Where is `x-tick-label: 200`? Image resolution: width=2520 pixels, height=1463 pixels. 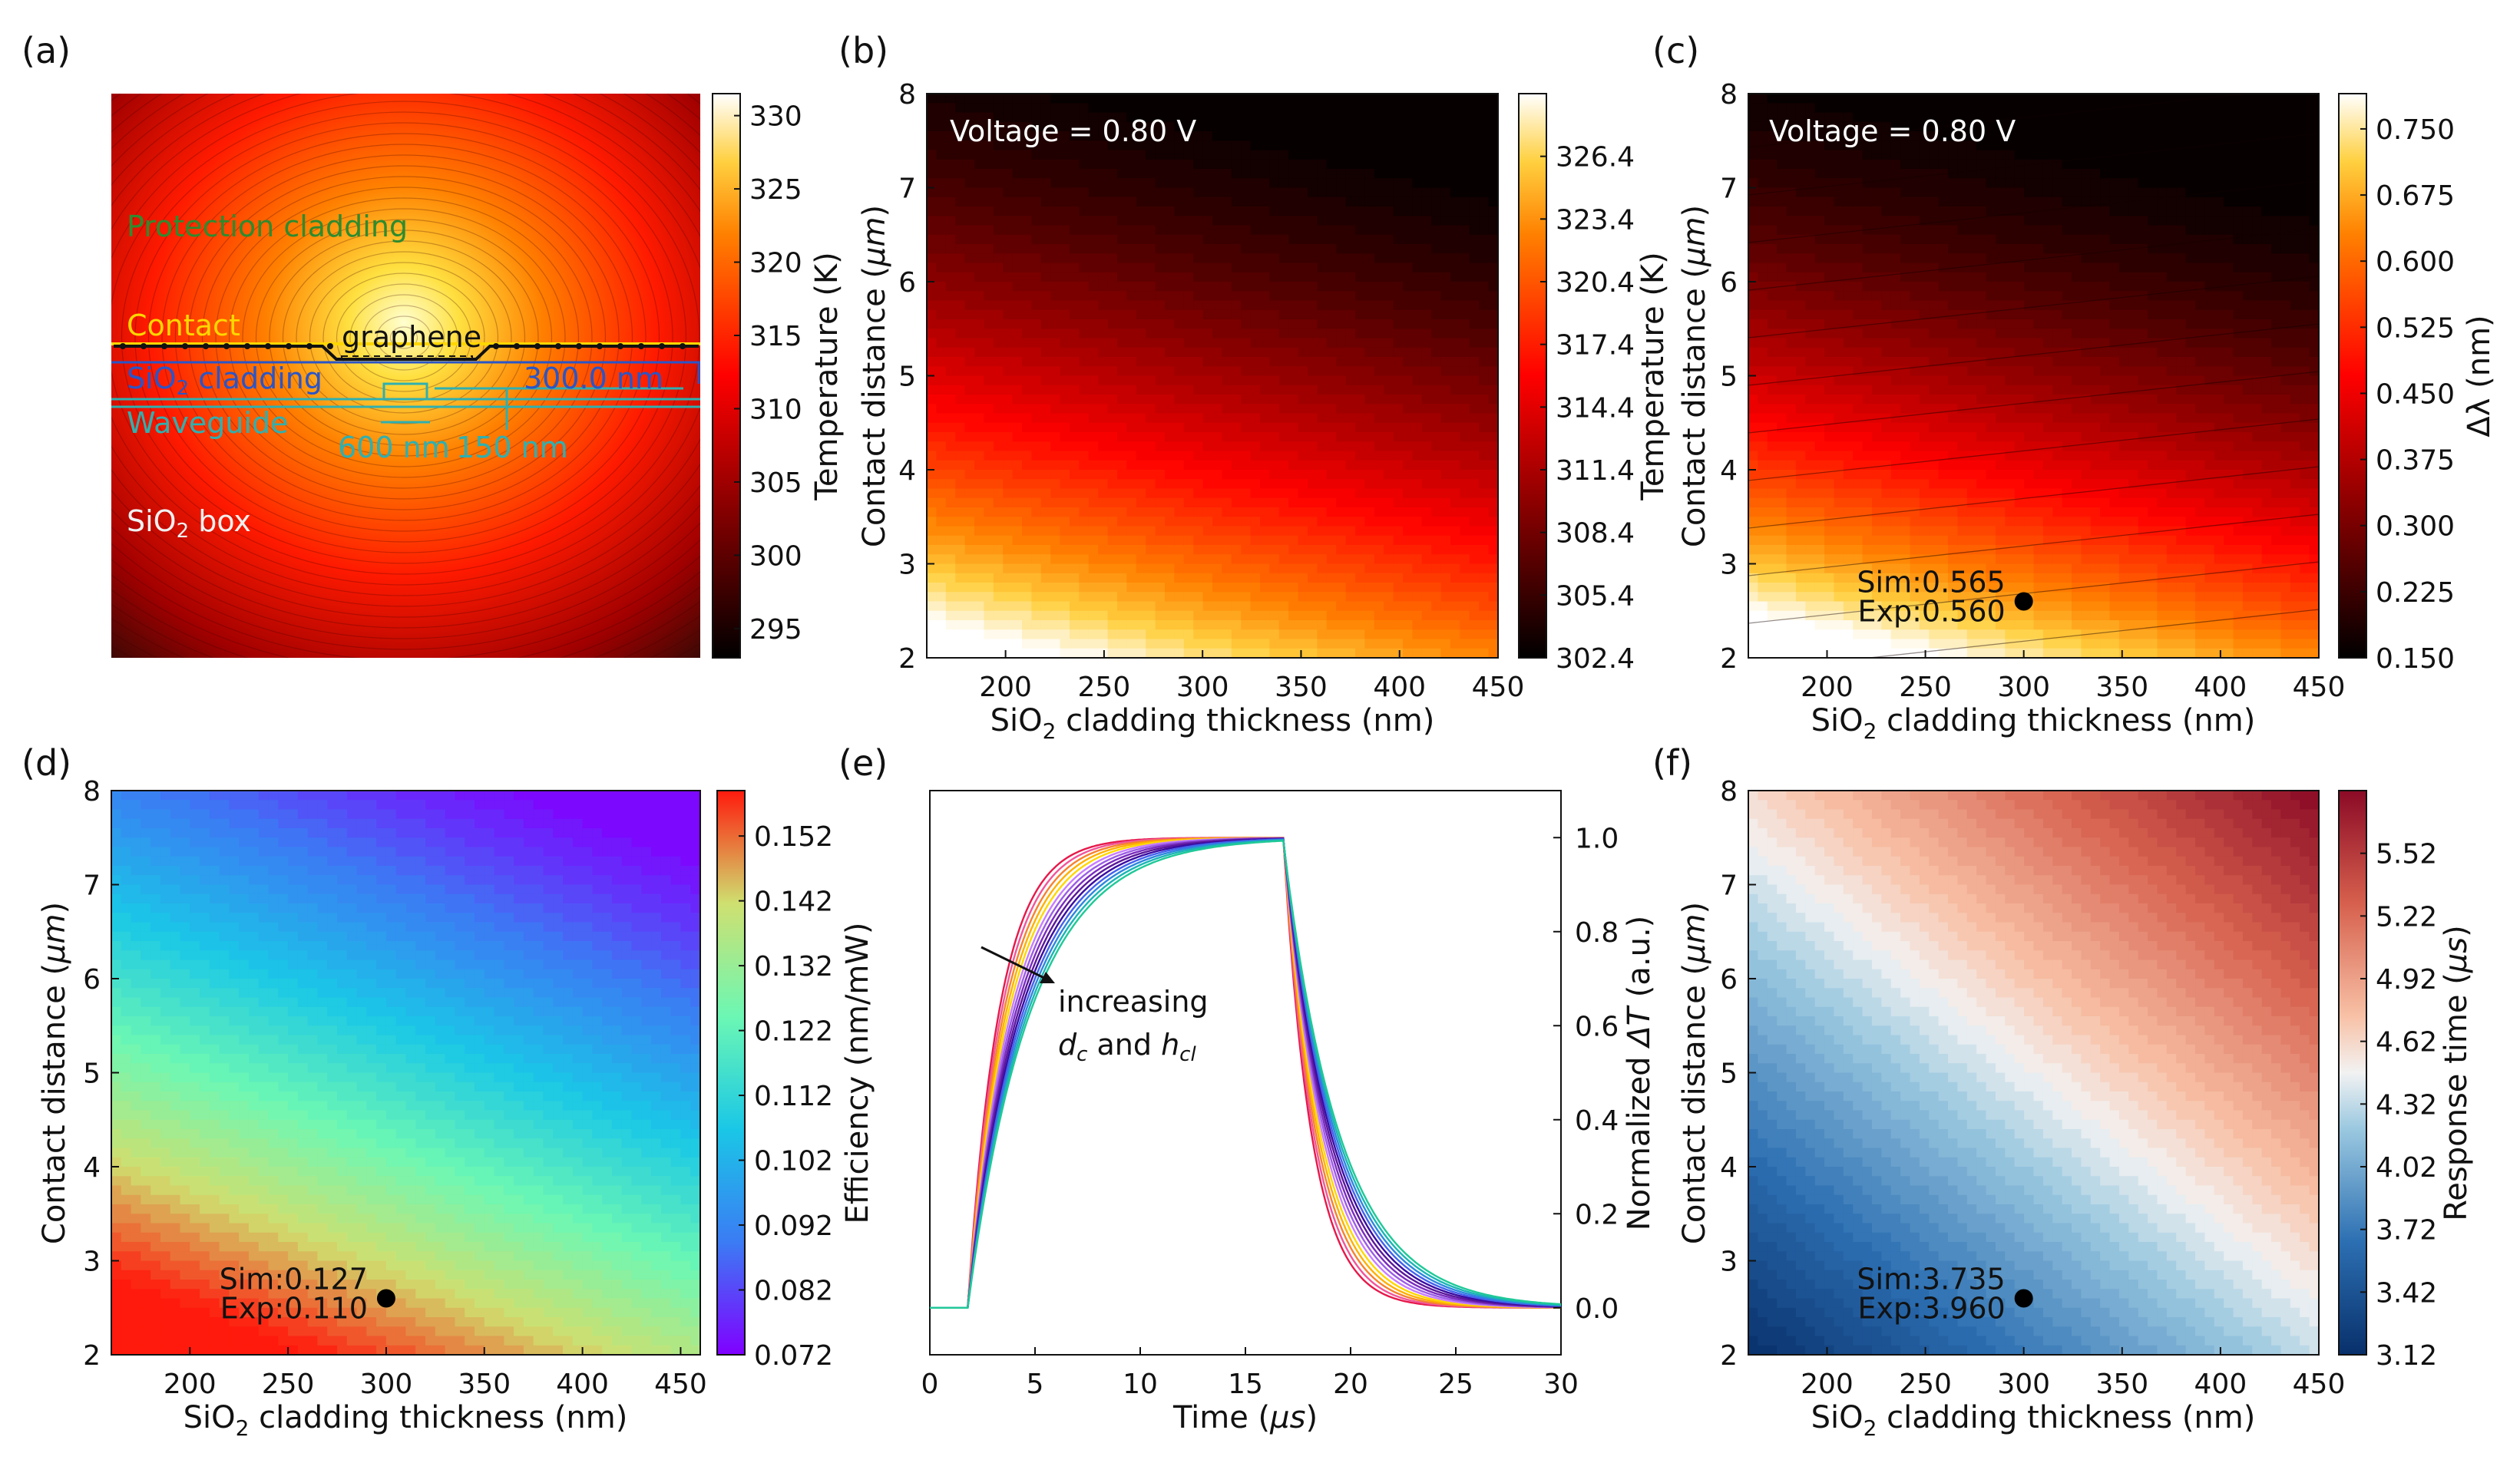
x-tick-label: 200 is located at coordinates (1006, 687).